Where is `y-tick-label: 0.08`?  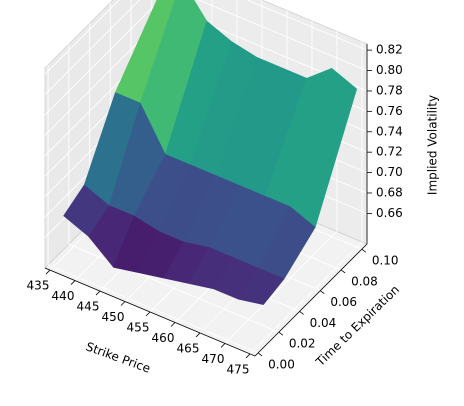 y-tick-label: 0.08 is located at coordinates (364, 281).